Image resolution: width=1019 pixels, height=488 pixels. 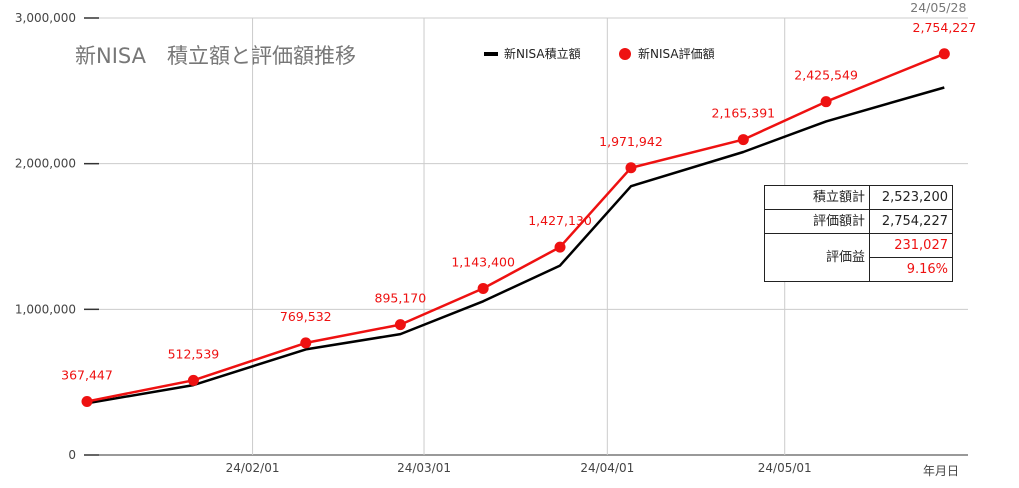 I want to click on data-label: 1,971,942, so click(x=631, y=141).